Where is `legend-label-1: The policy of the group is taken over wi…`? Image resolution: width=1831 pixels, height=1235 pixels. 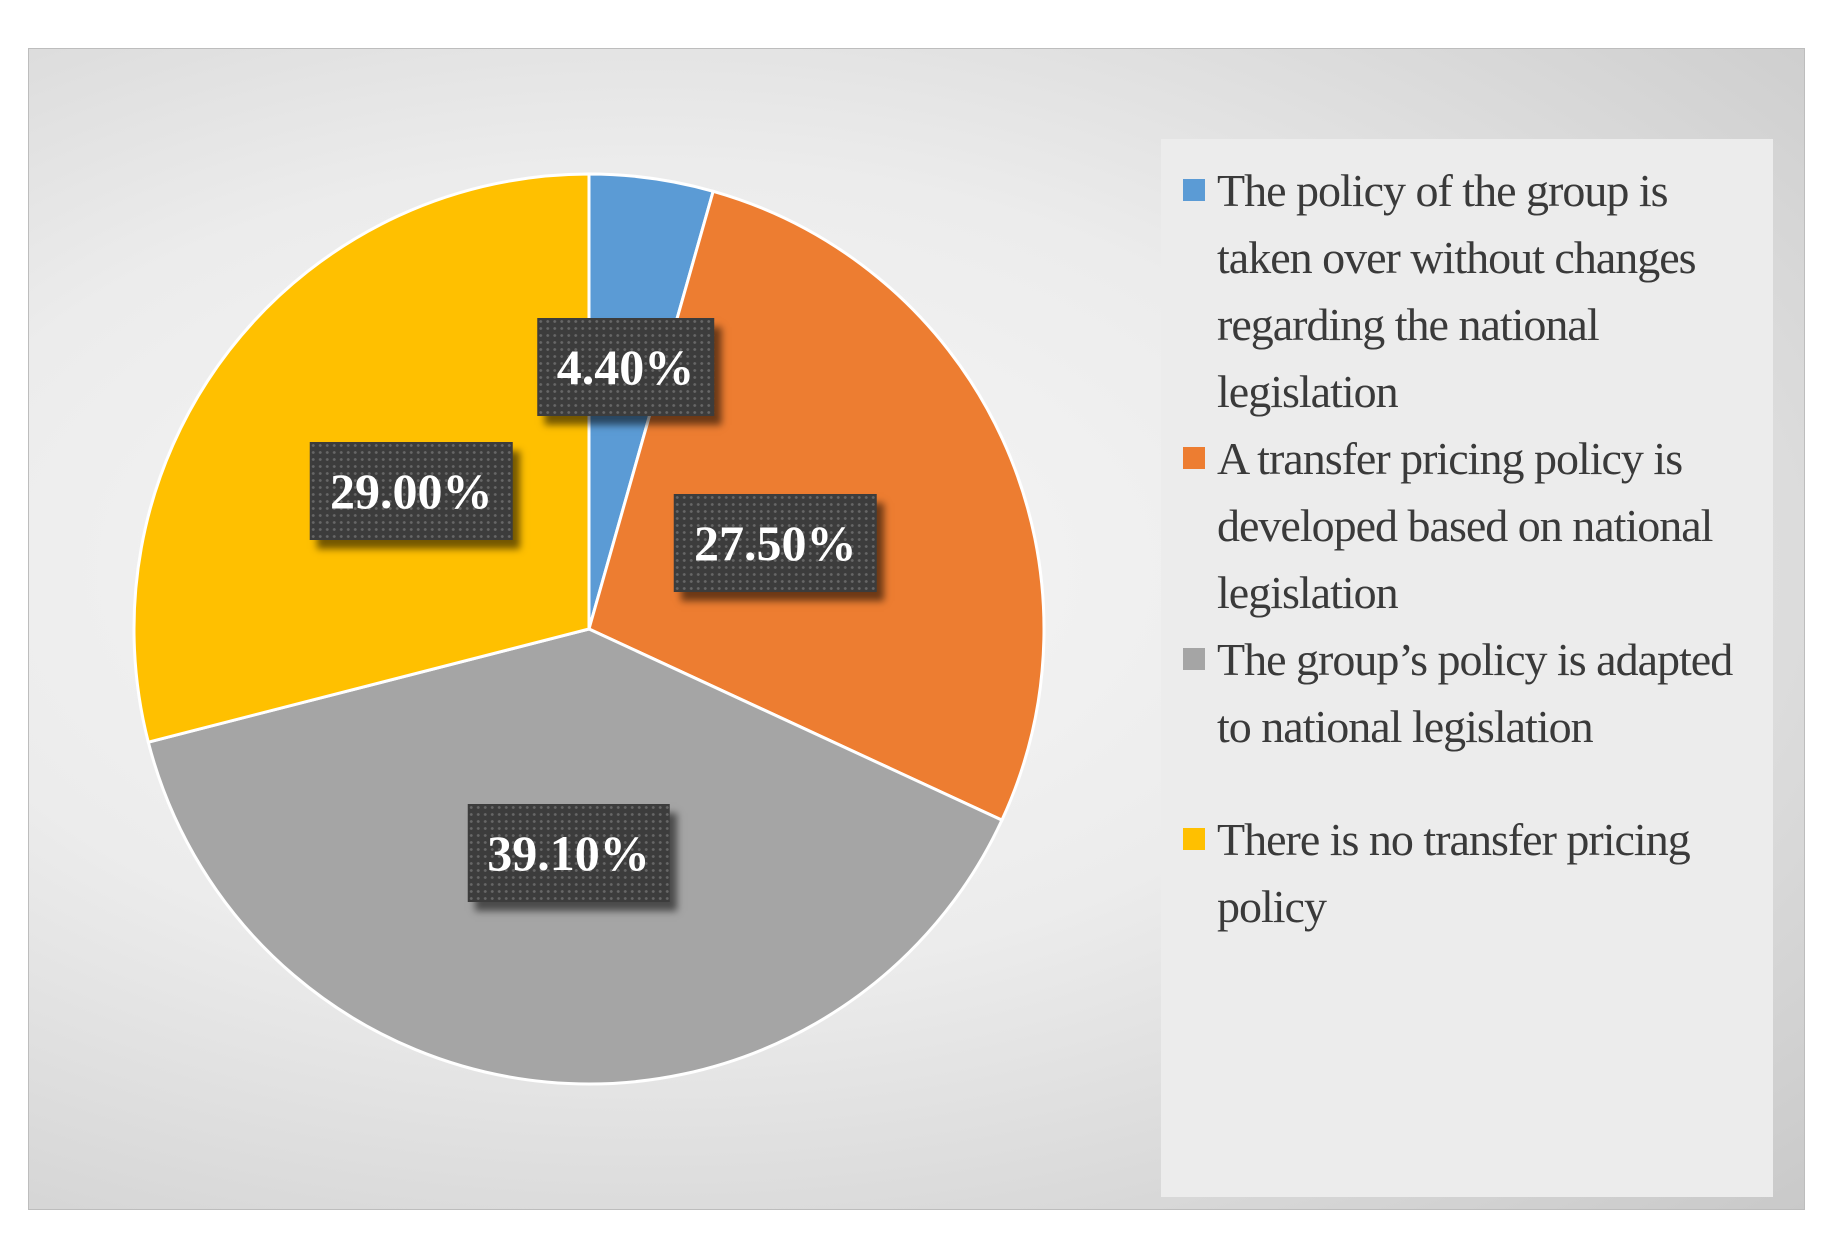 legend-label-1: The policy of the group is taken over wi… is located at coordinates (1457, 291).